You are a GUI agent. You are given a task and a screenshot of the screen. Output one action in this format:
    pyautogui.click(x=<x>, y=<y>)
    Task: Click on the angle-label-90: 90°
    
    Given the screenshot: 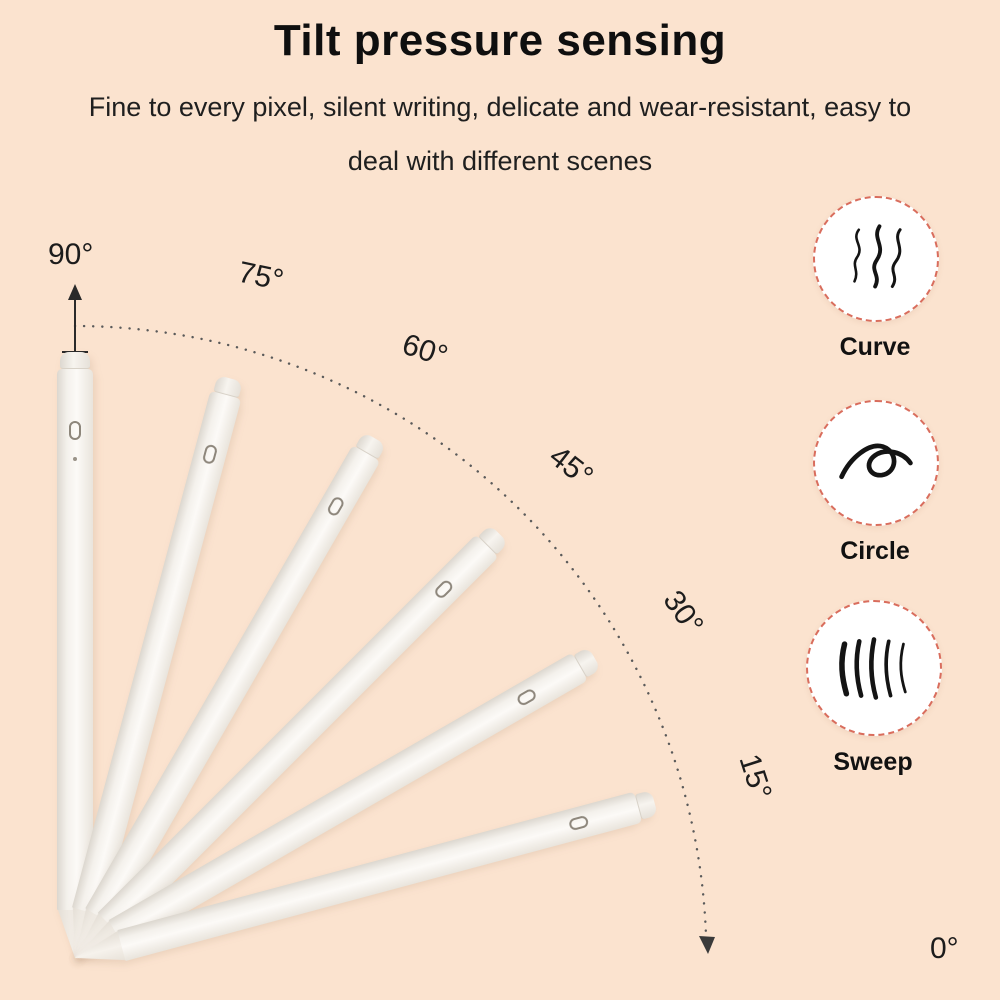 What is the action you would take?
    pyautogui.click(x=71, y=254)
    